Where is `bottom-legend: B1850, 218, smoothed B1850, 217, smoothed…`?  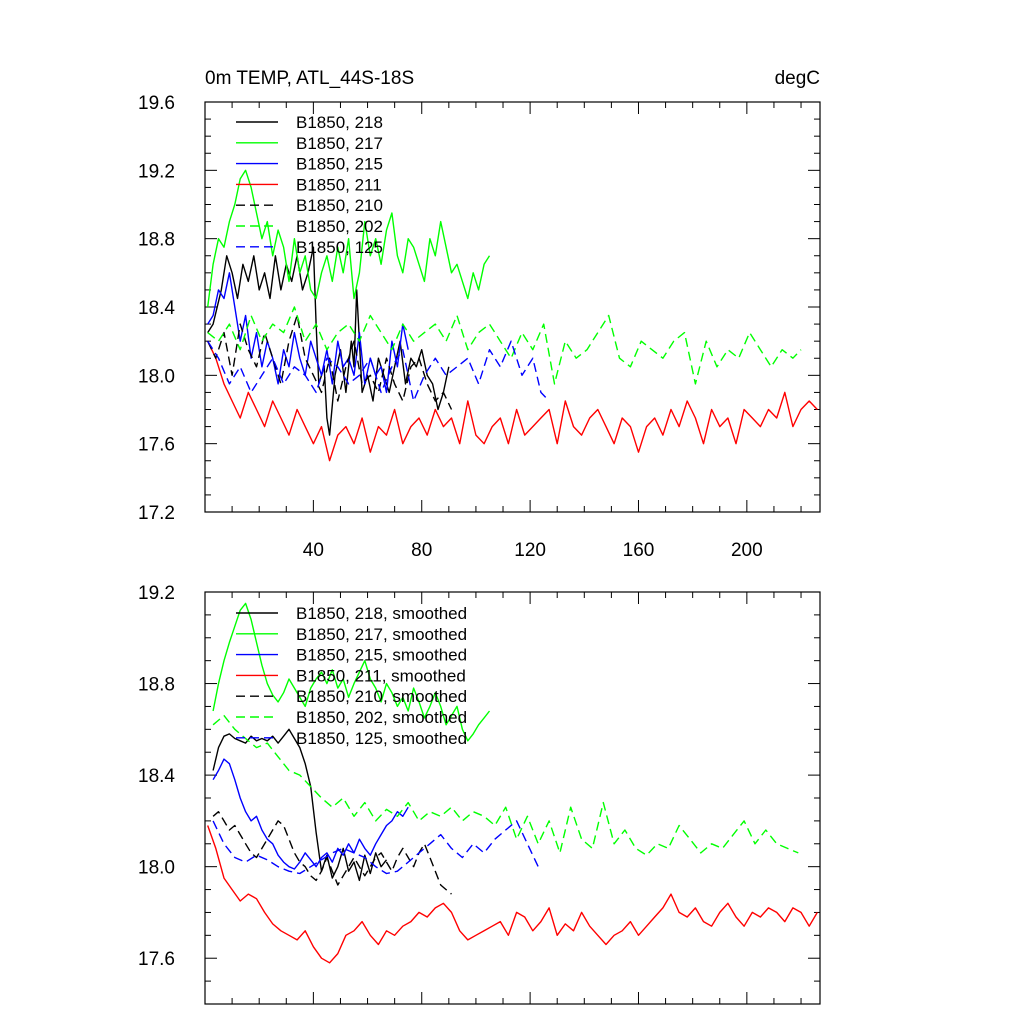 bottom-legend: B1850, 218, smoothed B1850, 217, smoothed… is located at coordinates (351, 676).